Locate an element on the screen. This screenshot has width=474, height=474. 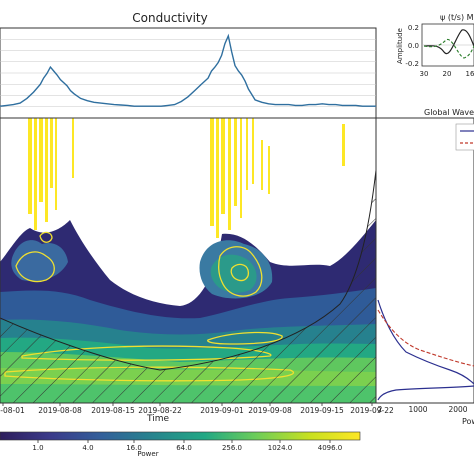
mother-xtick-3: 16 is located at coordinates (470, 74).